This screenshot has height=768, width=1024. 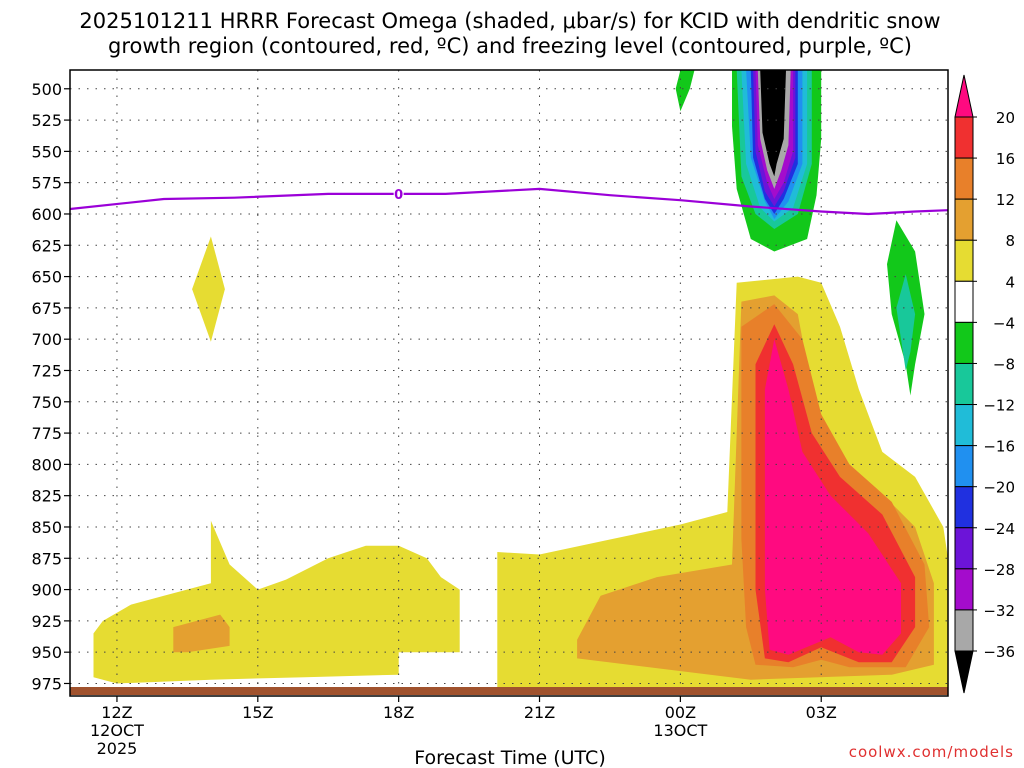 What do you see at coordinates (964, 672) in the screenshot?
I see `colorbar-bin-bottom` at bounding box center [964, 672].